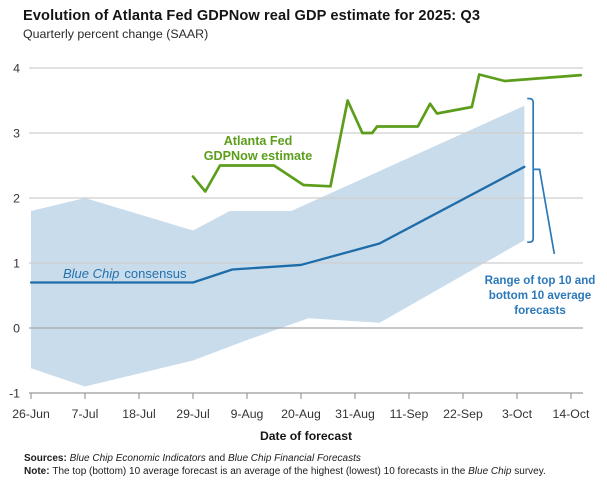 Image resolution: width=607 pixels, height=488 pixels. What do you see at coordinates (294, 458) in the screenshot?
I see `sources-publication-2: Blue Chip Financial Forecasts` at bounding box center [294, 458].